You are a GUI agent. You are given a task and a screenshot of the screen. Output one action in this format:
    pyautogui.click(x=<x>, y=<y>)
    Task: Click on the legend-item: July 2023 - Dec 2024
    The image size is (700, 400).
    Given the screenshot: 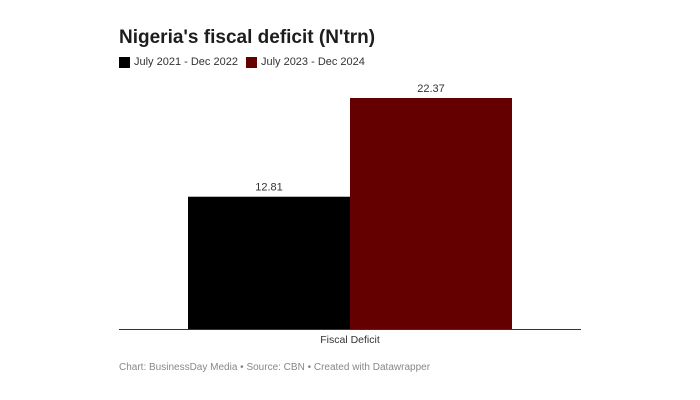 What is the action you would take?
    pyautogui.click(x=305, y=62)
    